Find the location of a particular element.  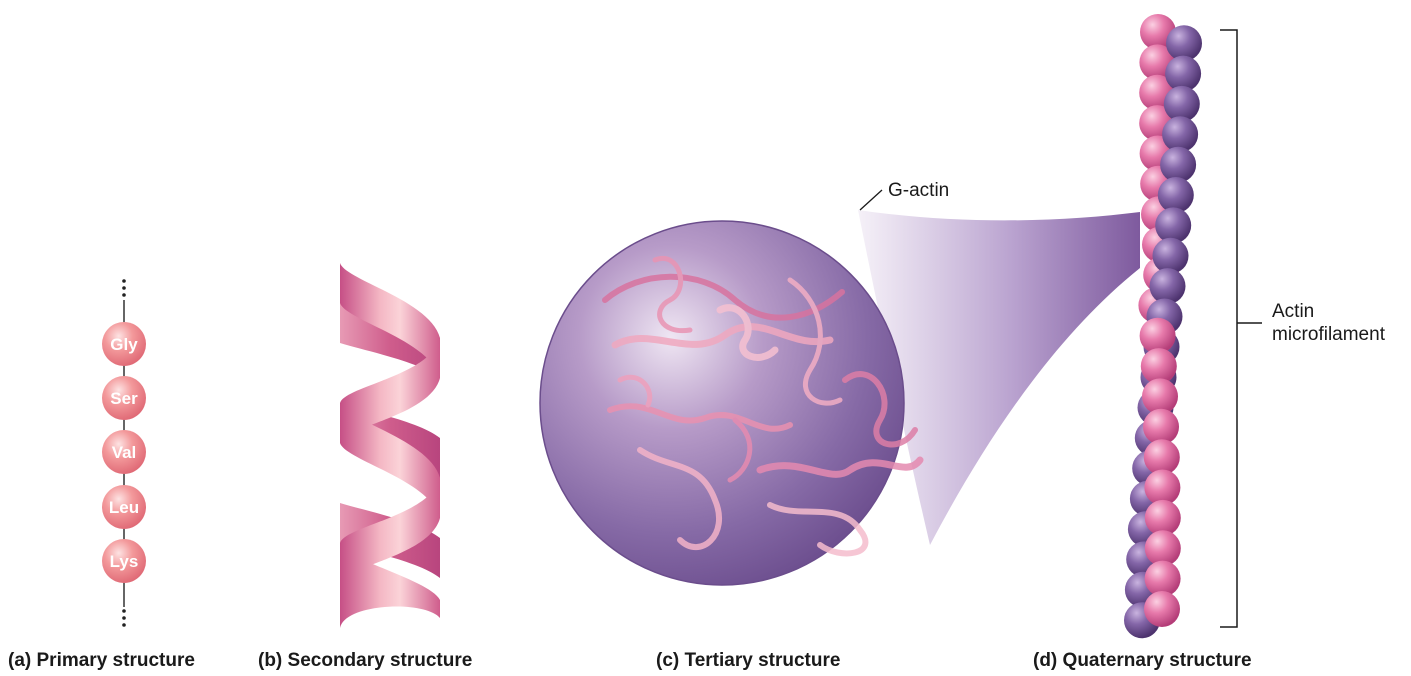

residue-gly: Gly is located at coordinates (124, 344).